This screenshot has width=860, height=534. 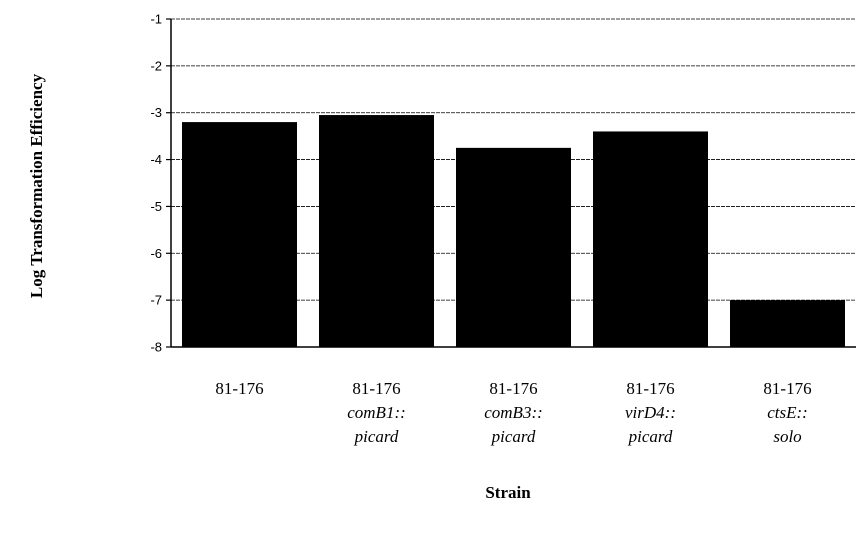 I want to click on y-tick-label: -4, so click(x=156, y=159).